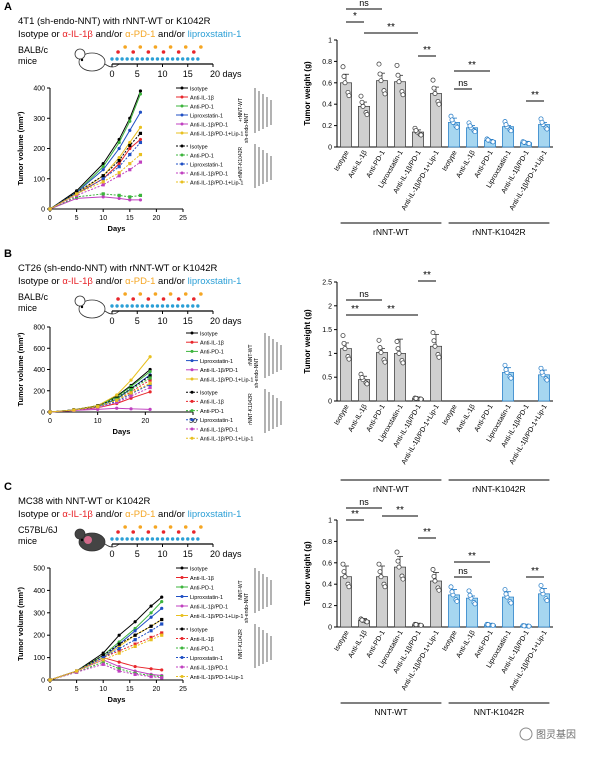 The width and height of the screenshot is (598, 761). What do you see at coordinates (39, 179) in the screenshot?
I see `y-tick-label: 100` at bounding box center [39, 179].